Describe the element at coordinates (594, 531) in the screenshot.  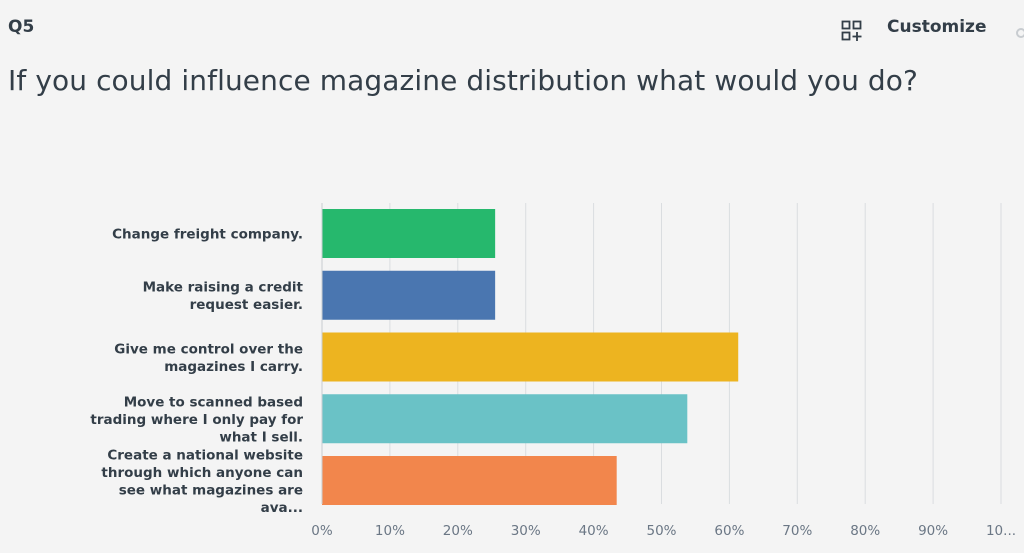
I see `tick-label: 40%` at that location.